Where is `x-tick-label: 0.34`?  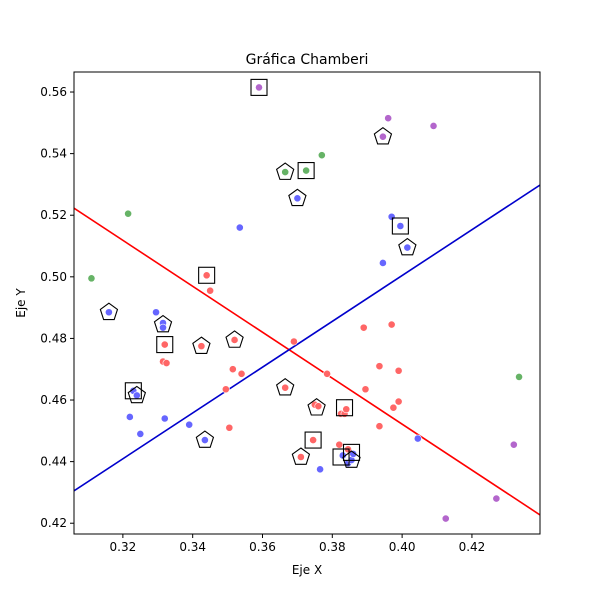 x-tick-label: 0.34 is located at coordinates (192, 547).